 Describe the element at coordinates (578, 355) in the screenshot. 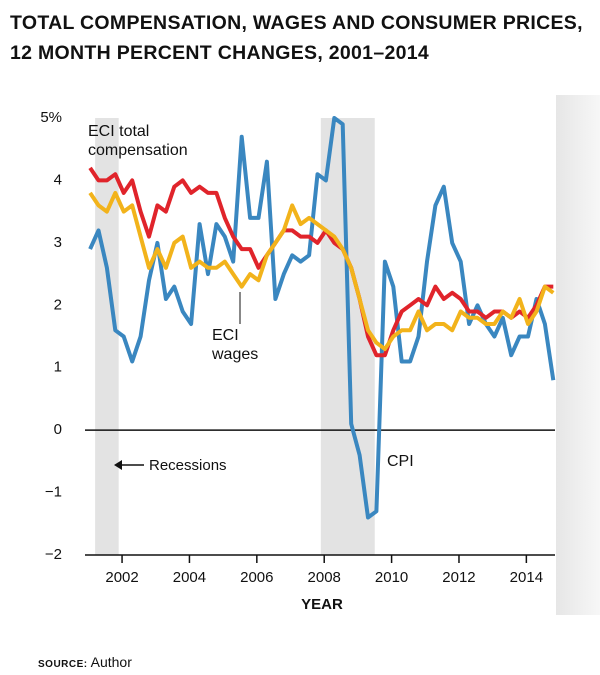

I see `side-panel` at that location.